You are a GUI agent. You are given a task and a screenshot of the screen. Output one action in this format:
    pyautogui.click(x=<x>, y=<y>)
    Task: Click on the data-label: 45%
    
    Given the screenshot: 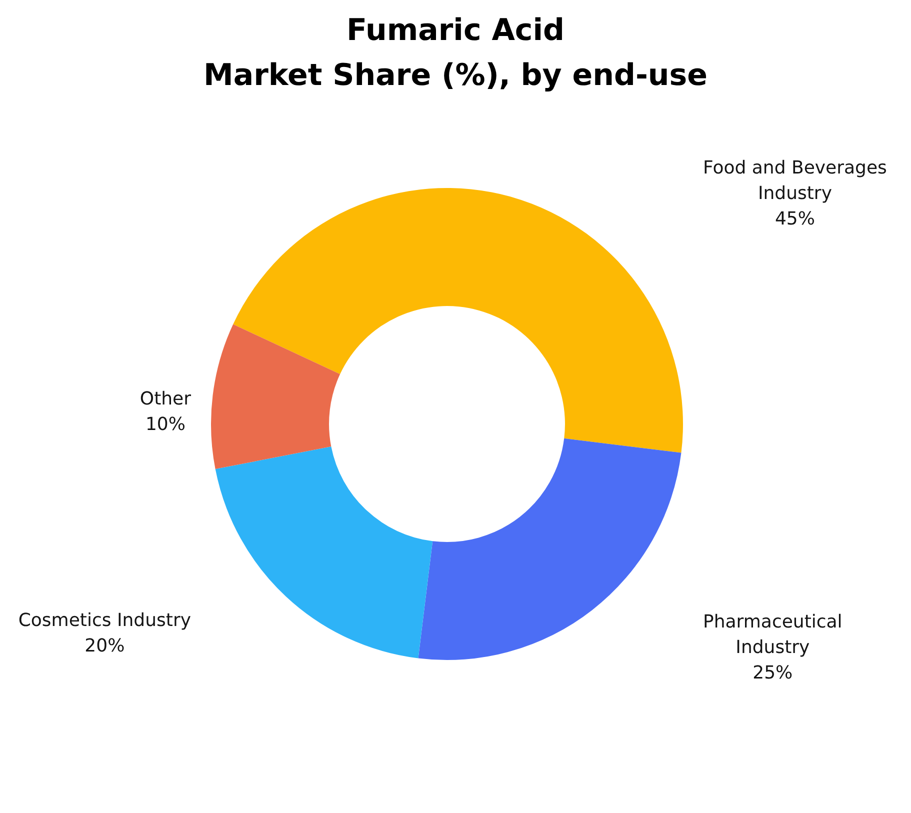 What is the action you would take?
    pyautogui.click(x=794, y=219)
    